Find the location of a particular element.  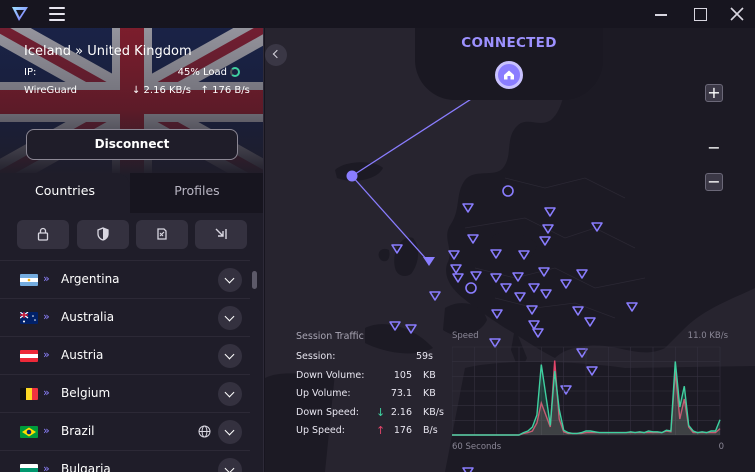

country-name: Brazil is located at coordinates (78, 431).